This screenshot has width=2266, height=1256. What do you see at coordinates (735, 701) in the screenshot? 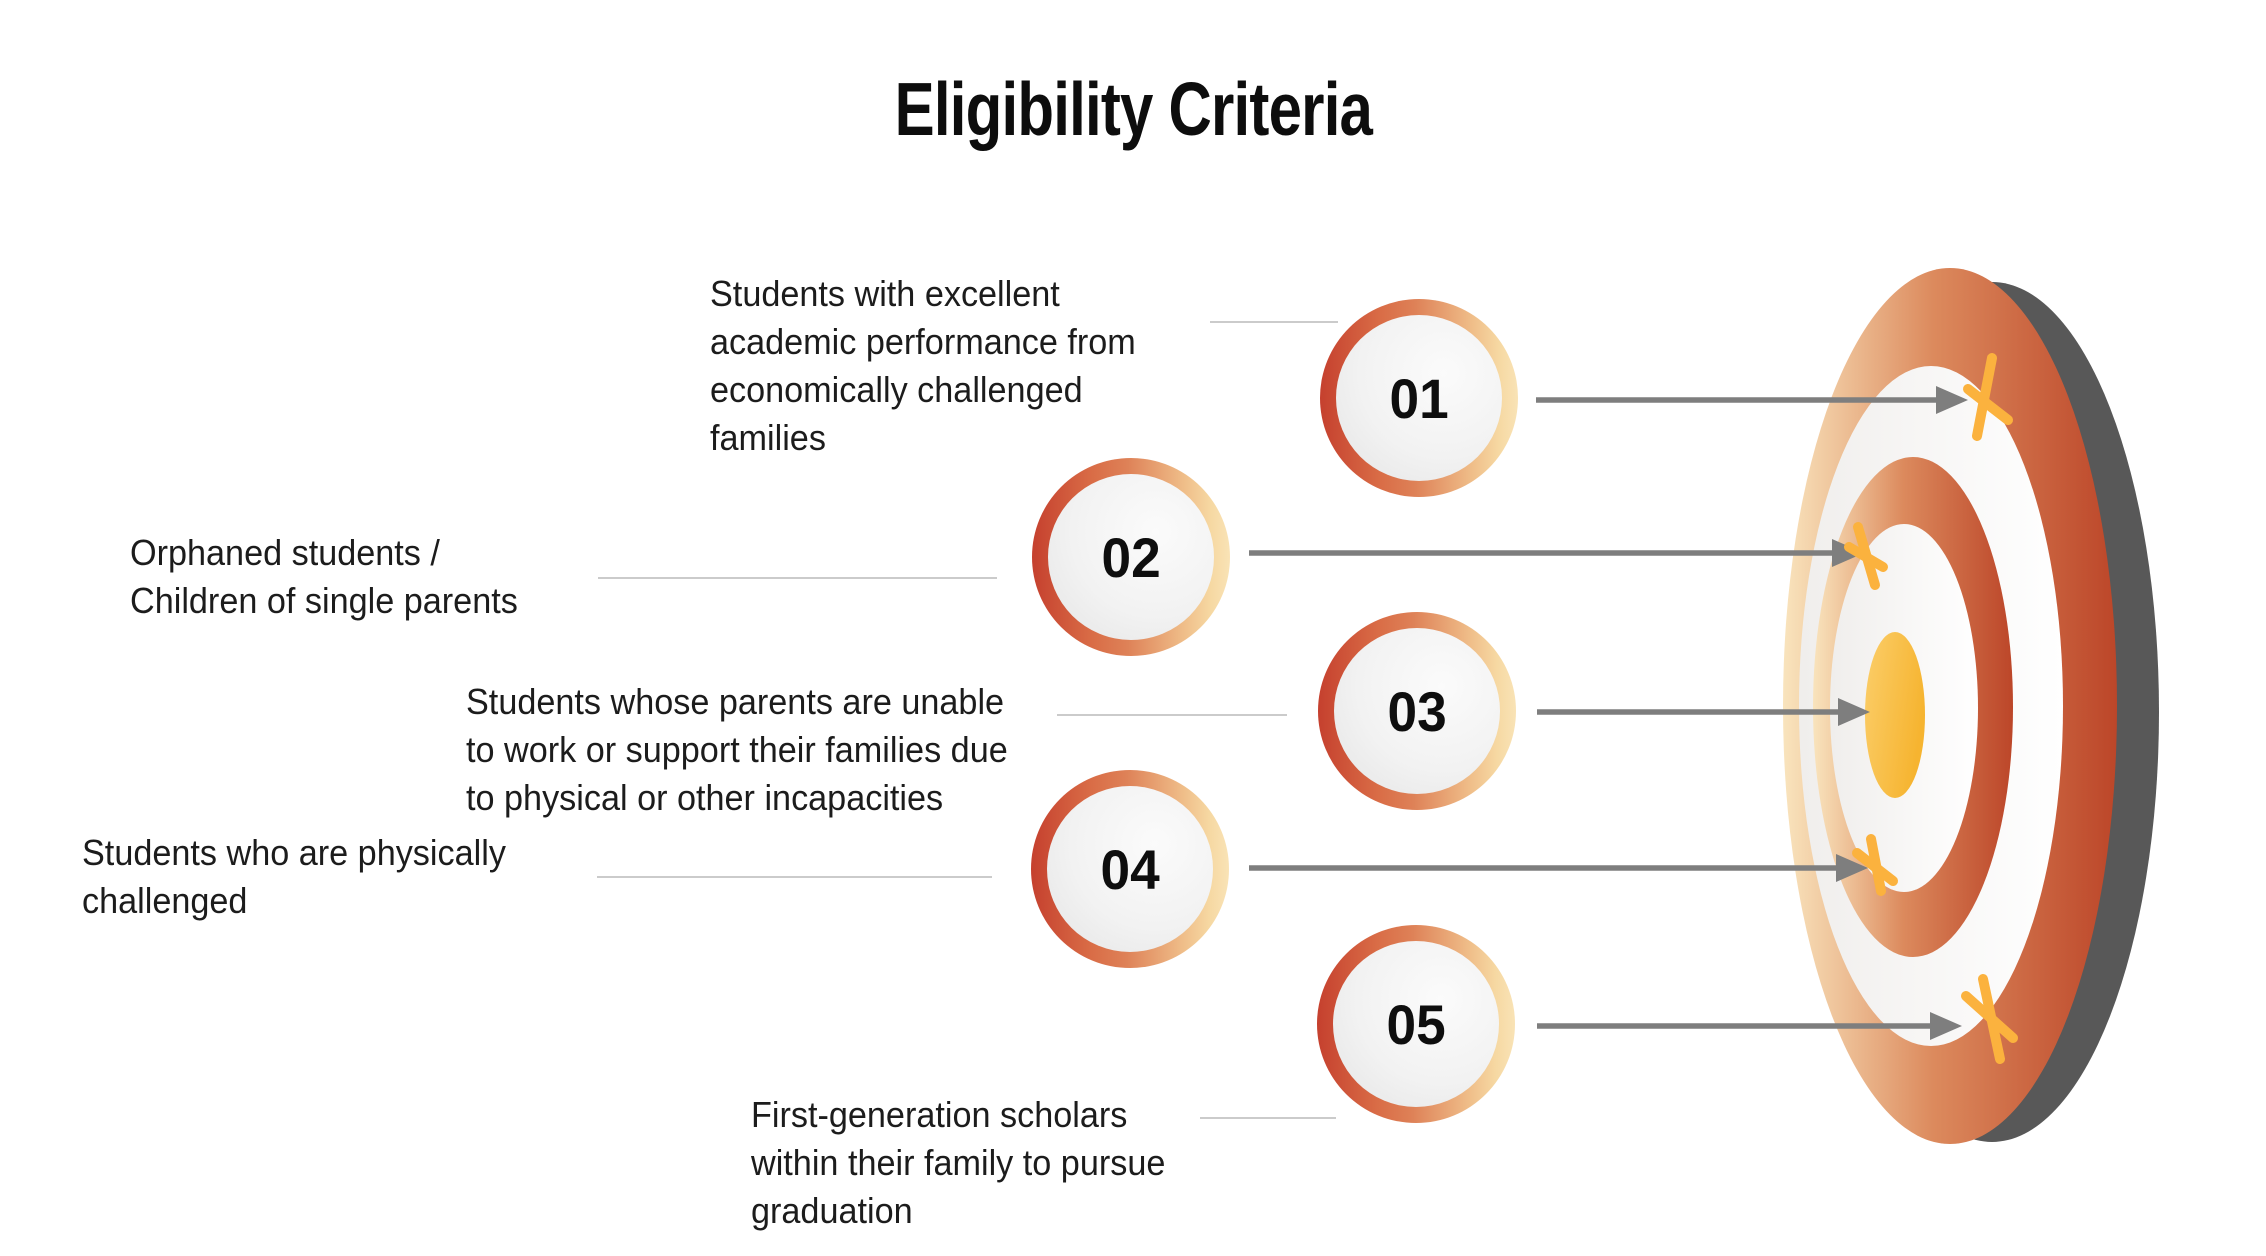
I see `criterion-3-line-1: Students whose parents are unable` at bounding box center [735, 701].